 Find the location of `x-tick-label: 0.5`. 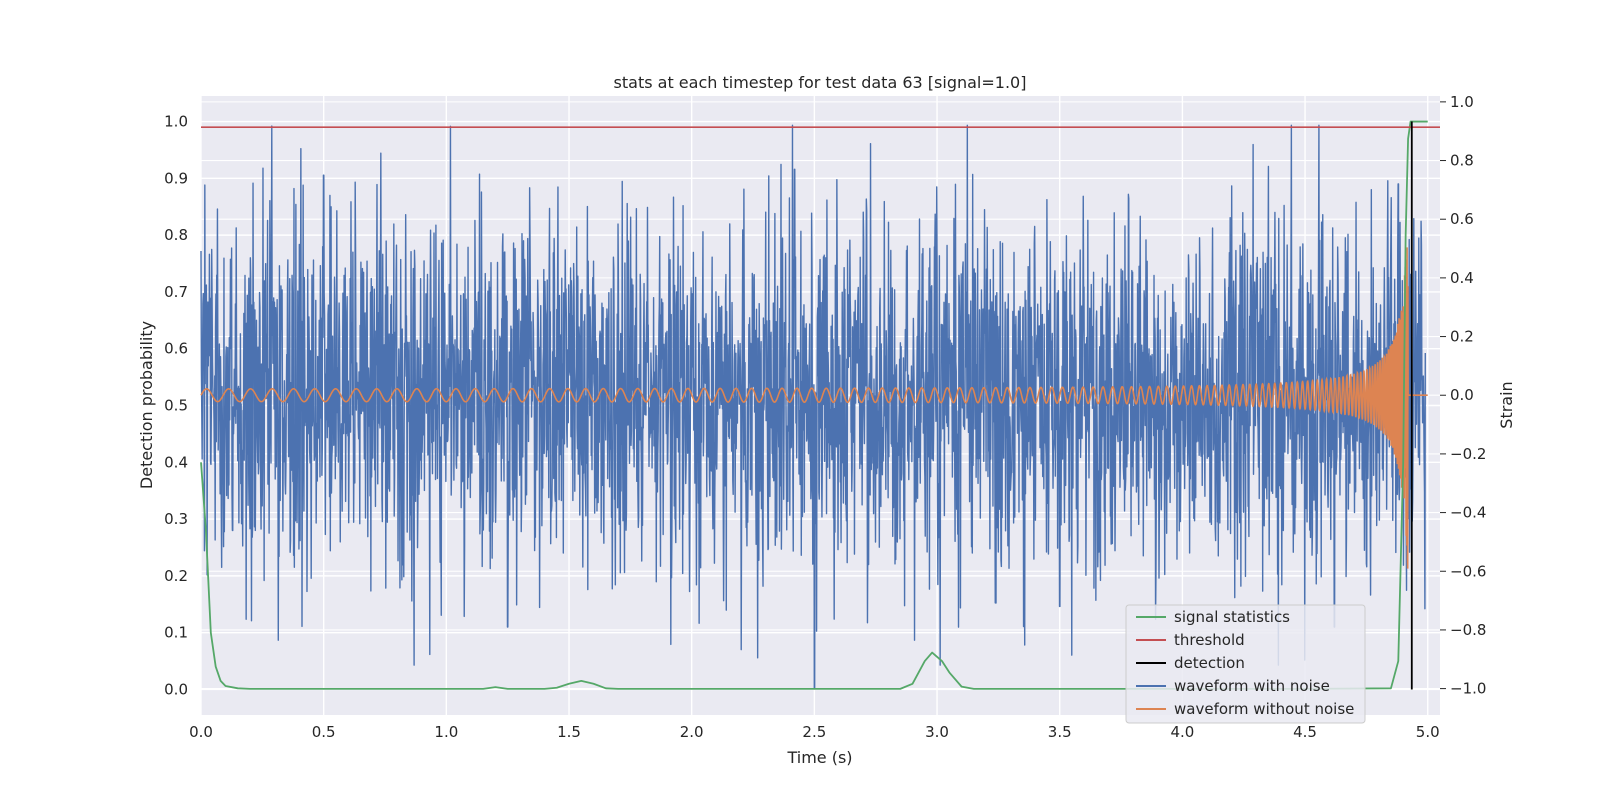

x-tick-label: 0.5 is located at coordinates (324, 732).